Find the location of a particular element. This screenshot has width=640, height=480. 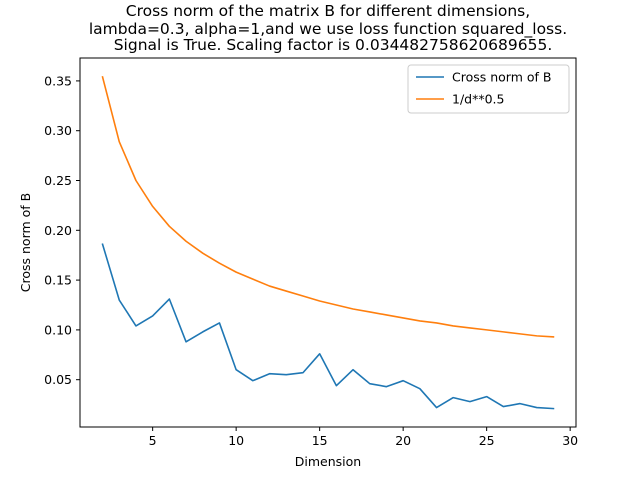

legend: Cross norm of B 1/d**0.5 is located at coordinates (488, 89).